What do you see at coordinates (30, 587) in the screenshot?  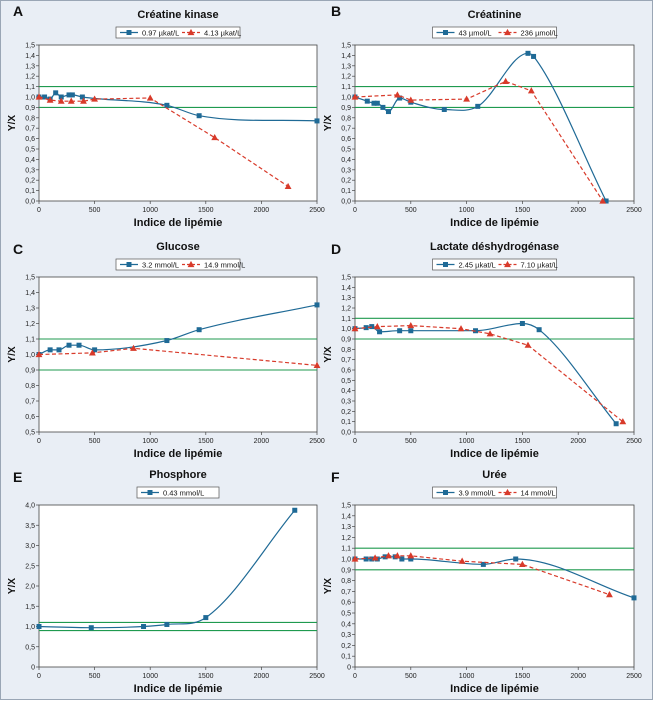 I see `y-tick-label: 2,0` at bounding box center [30, 587].